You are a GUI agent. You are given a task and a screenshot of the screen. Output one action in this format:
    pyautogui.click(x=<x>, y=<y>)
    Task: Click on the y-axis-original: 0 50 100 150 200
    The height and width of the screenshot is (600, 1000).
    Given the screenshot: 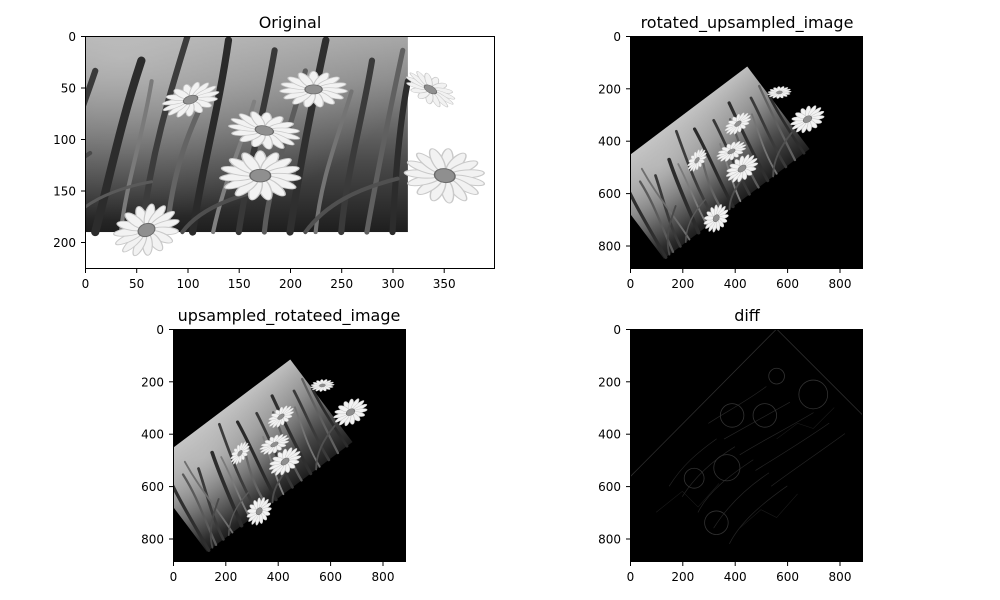 What is the action you would take?
    pyautogui.click(x=69, y=140)
    